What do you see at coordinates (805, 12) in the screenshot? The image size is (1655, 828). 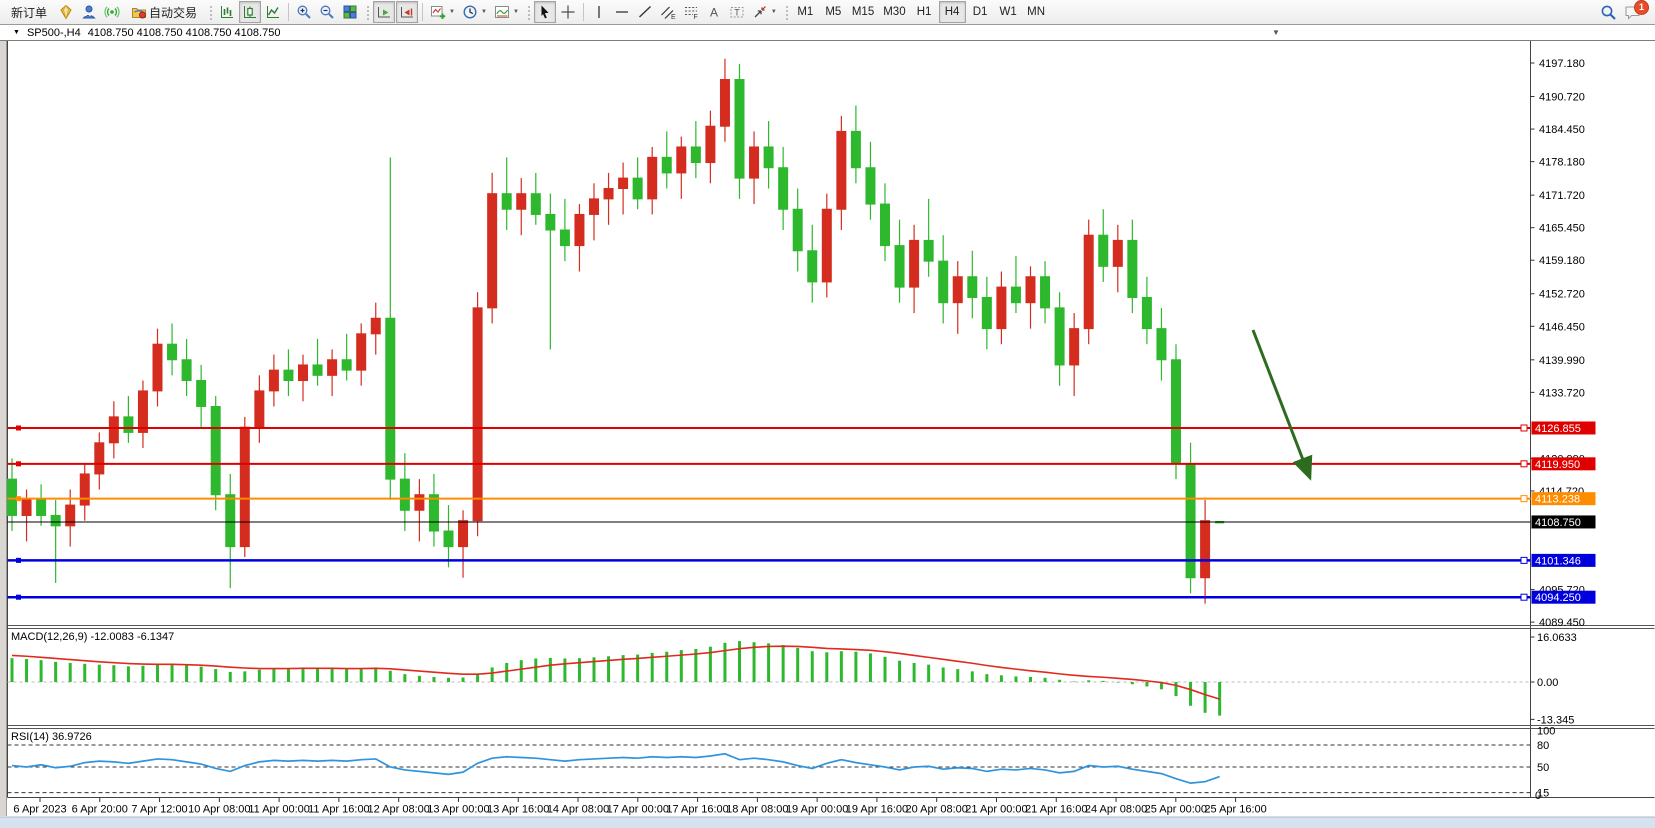 I see `timeframe-M1: M1` at bounding box center [805, 12].